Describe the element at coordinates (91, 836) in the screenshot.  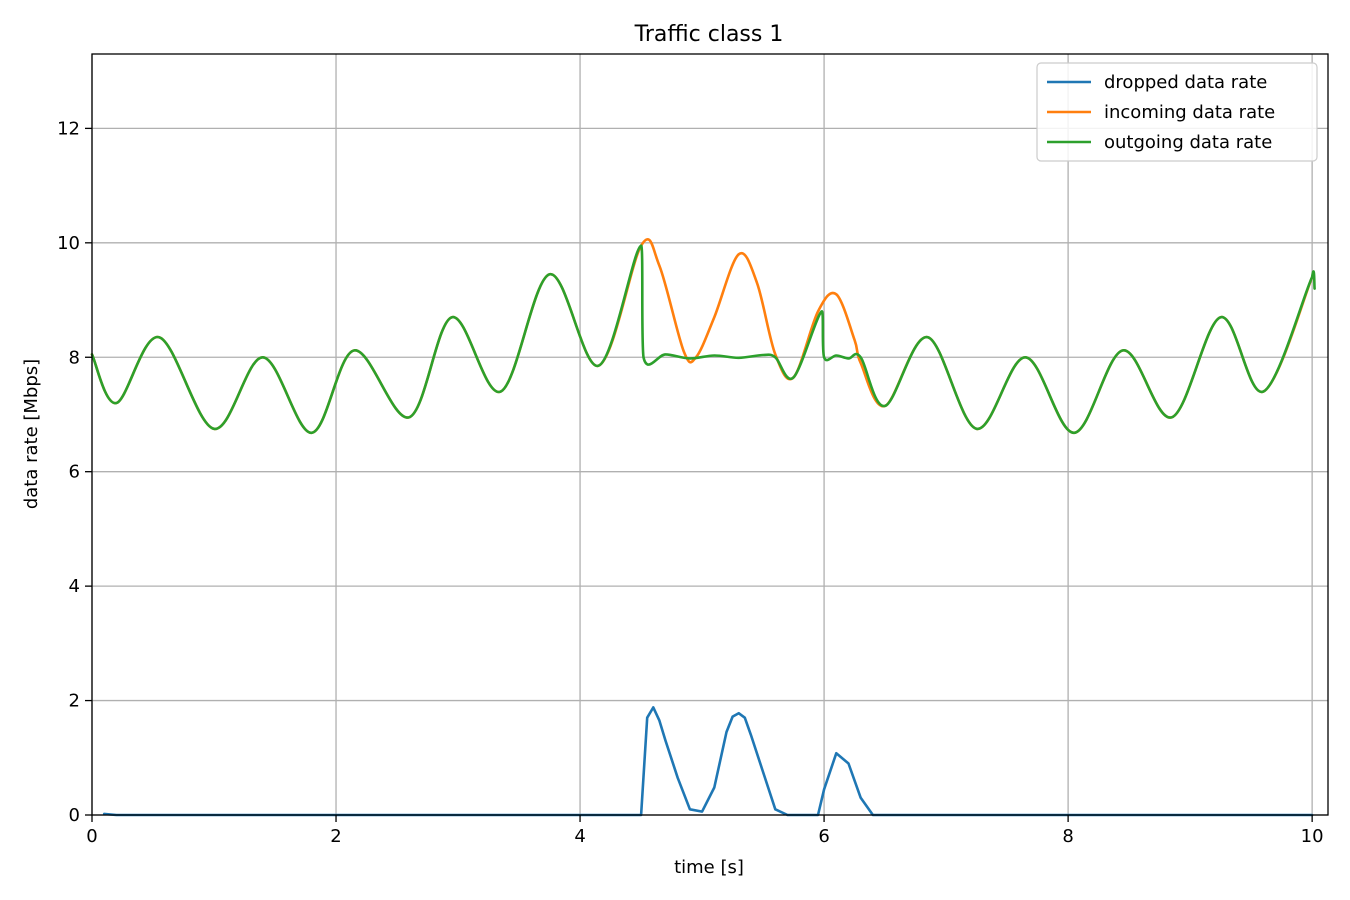
I see `x-tick-label: 0` at that location.